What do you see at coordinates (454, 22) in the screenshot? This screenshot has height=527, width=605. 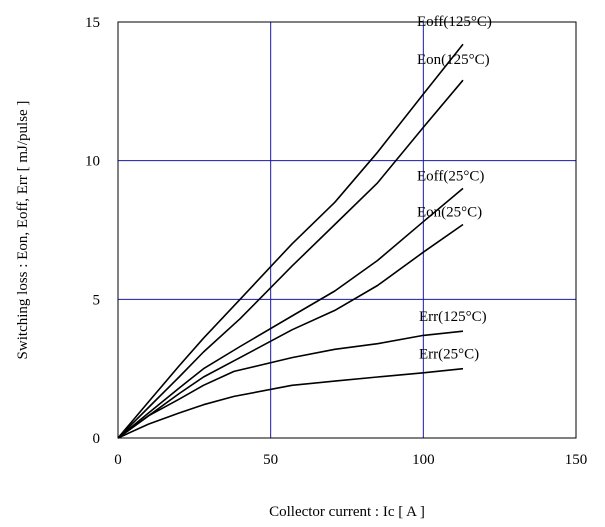 I see `series-label-0: Eoff(125°C)` at bounding box center [454, 22].